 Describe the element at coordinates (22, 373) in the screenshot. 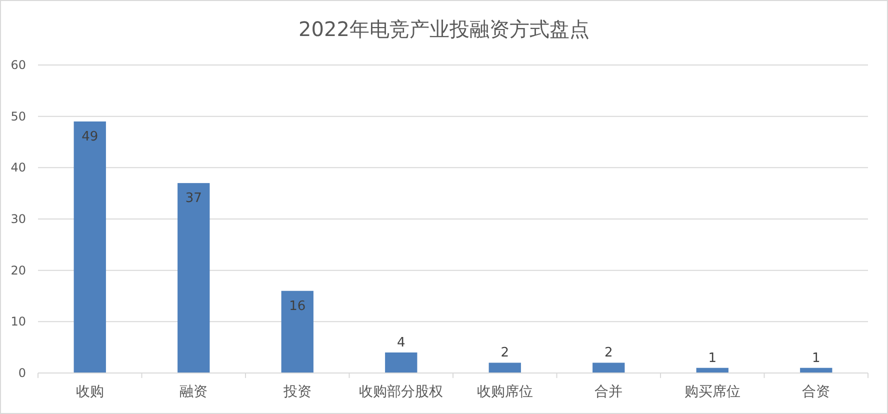

I see `y-tick-label: 0` at that location.